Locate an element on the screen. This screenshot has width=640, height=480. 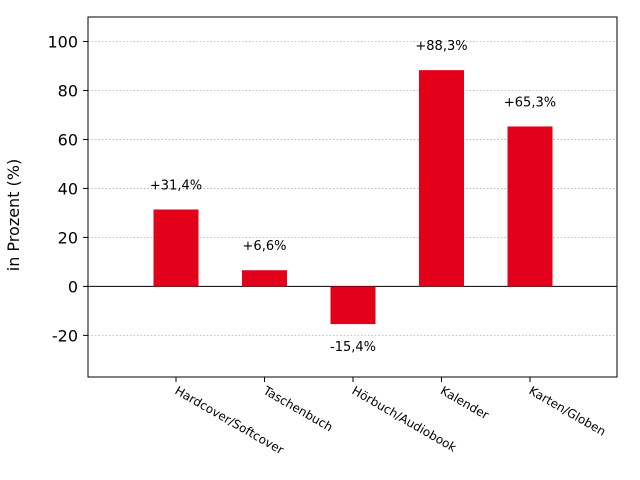
data-label: -15,4% is located at coordinates (353, 347).